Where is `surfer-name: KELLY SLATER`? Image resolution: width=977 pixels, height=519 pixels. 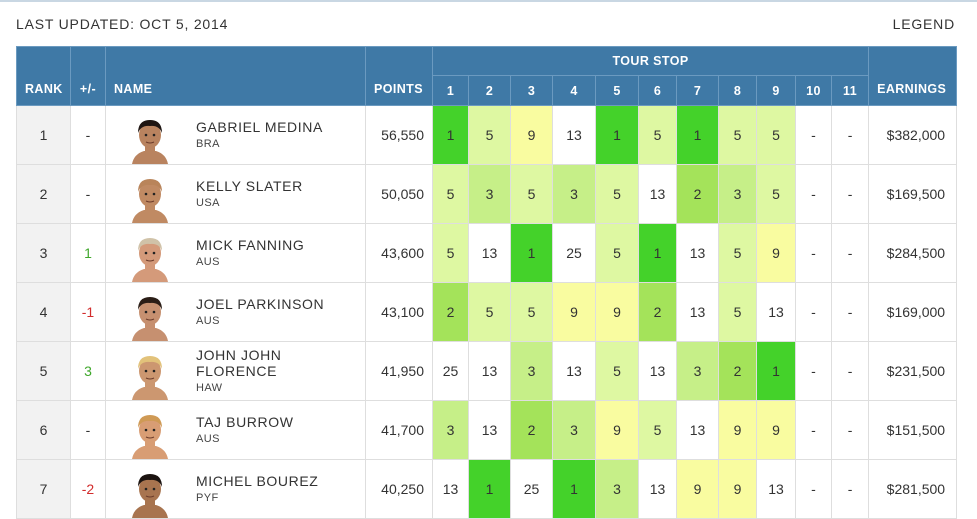 surfer-name: KELLY SLATER is located at coordinates (249, 186).